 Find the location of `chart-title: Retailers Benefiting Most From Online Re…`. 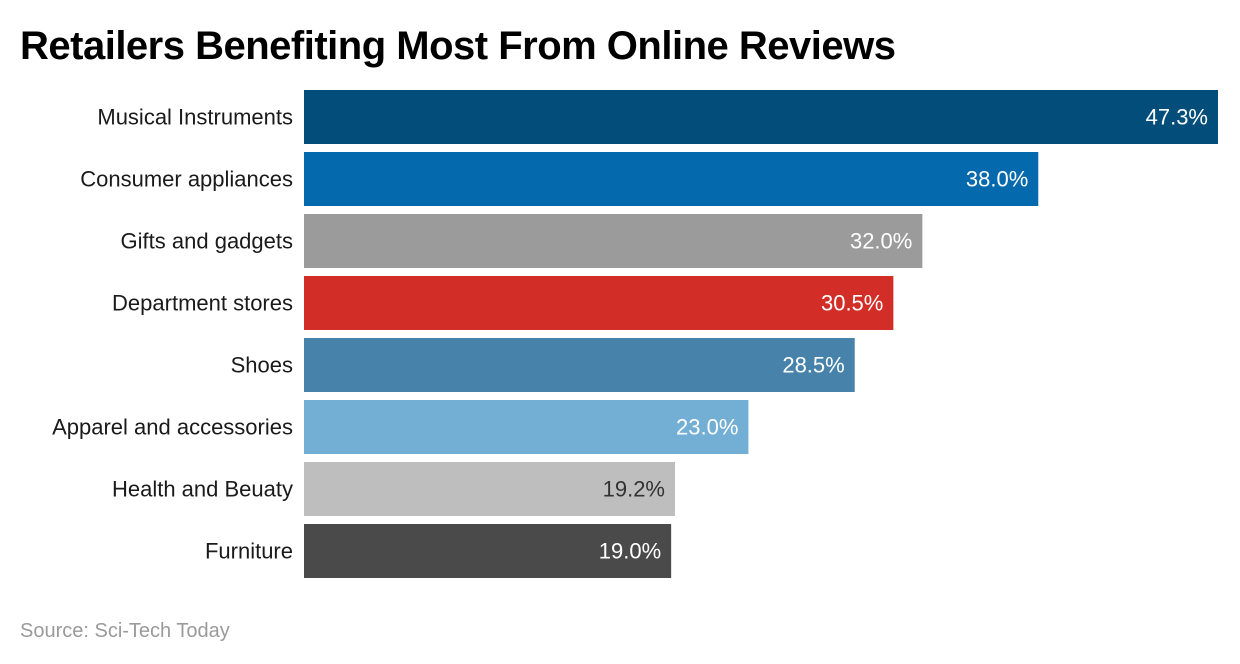

chart-title: Retailers Benefiting Most From Online Re… is located at coordinates (458, 46).